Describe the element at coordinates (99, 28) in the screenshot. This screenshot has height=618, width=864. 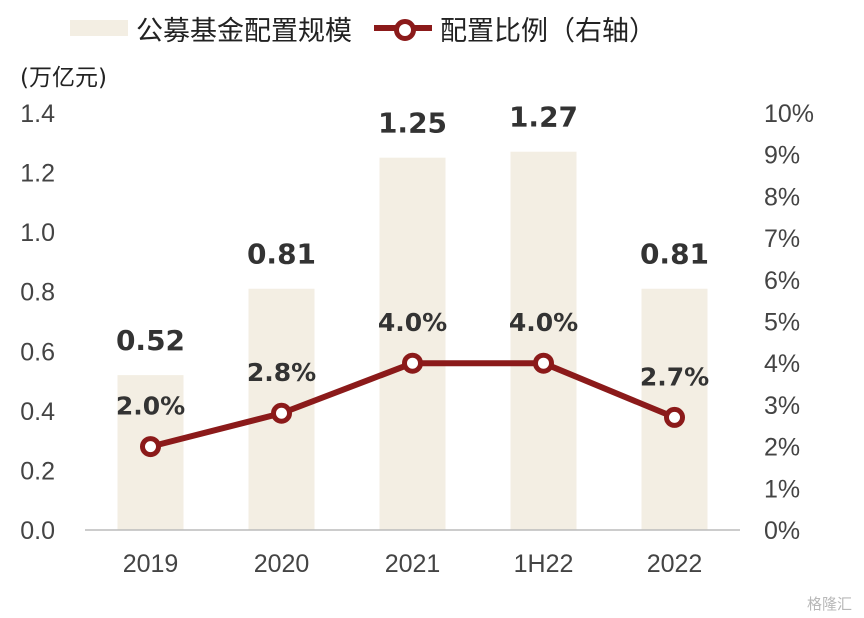
I see `legend-bar-swatch` at that location.